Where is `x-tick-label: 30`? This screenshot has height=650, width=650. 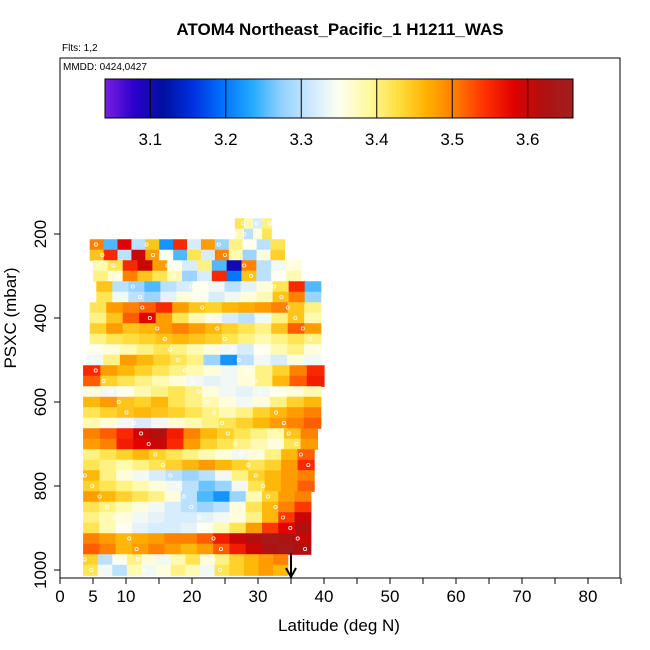
x-tick-label: 30 is located at coordinates (258, 596).